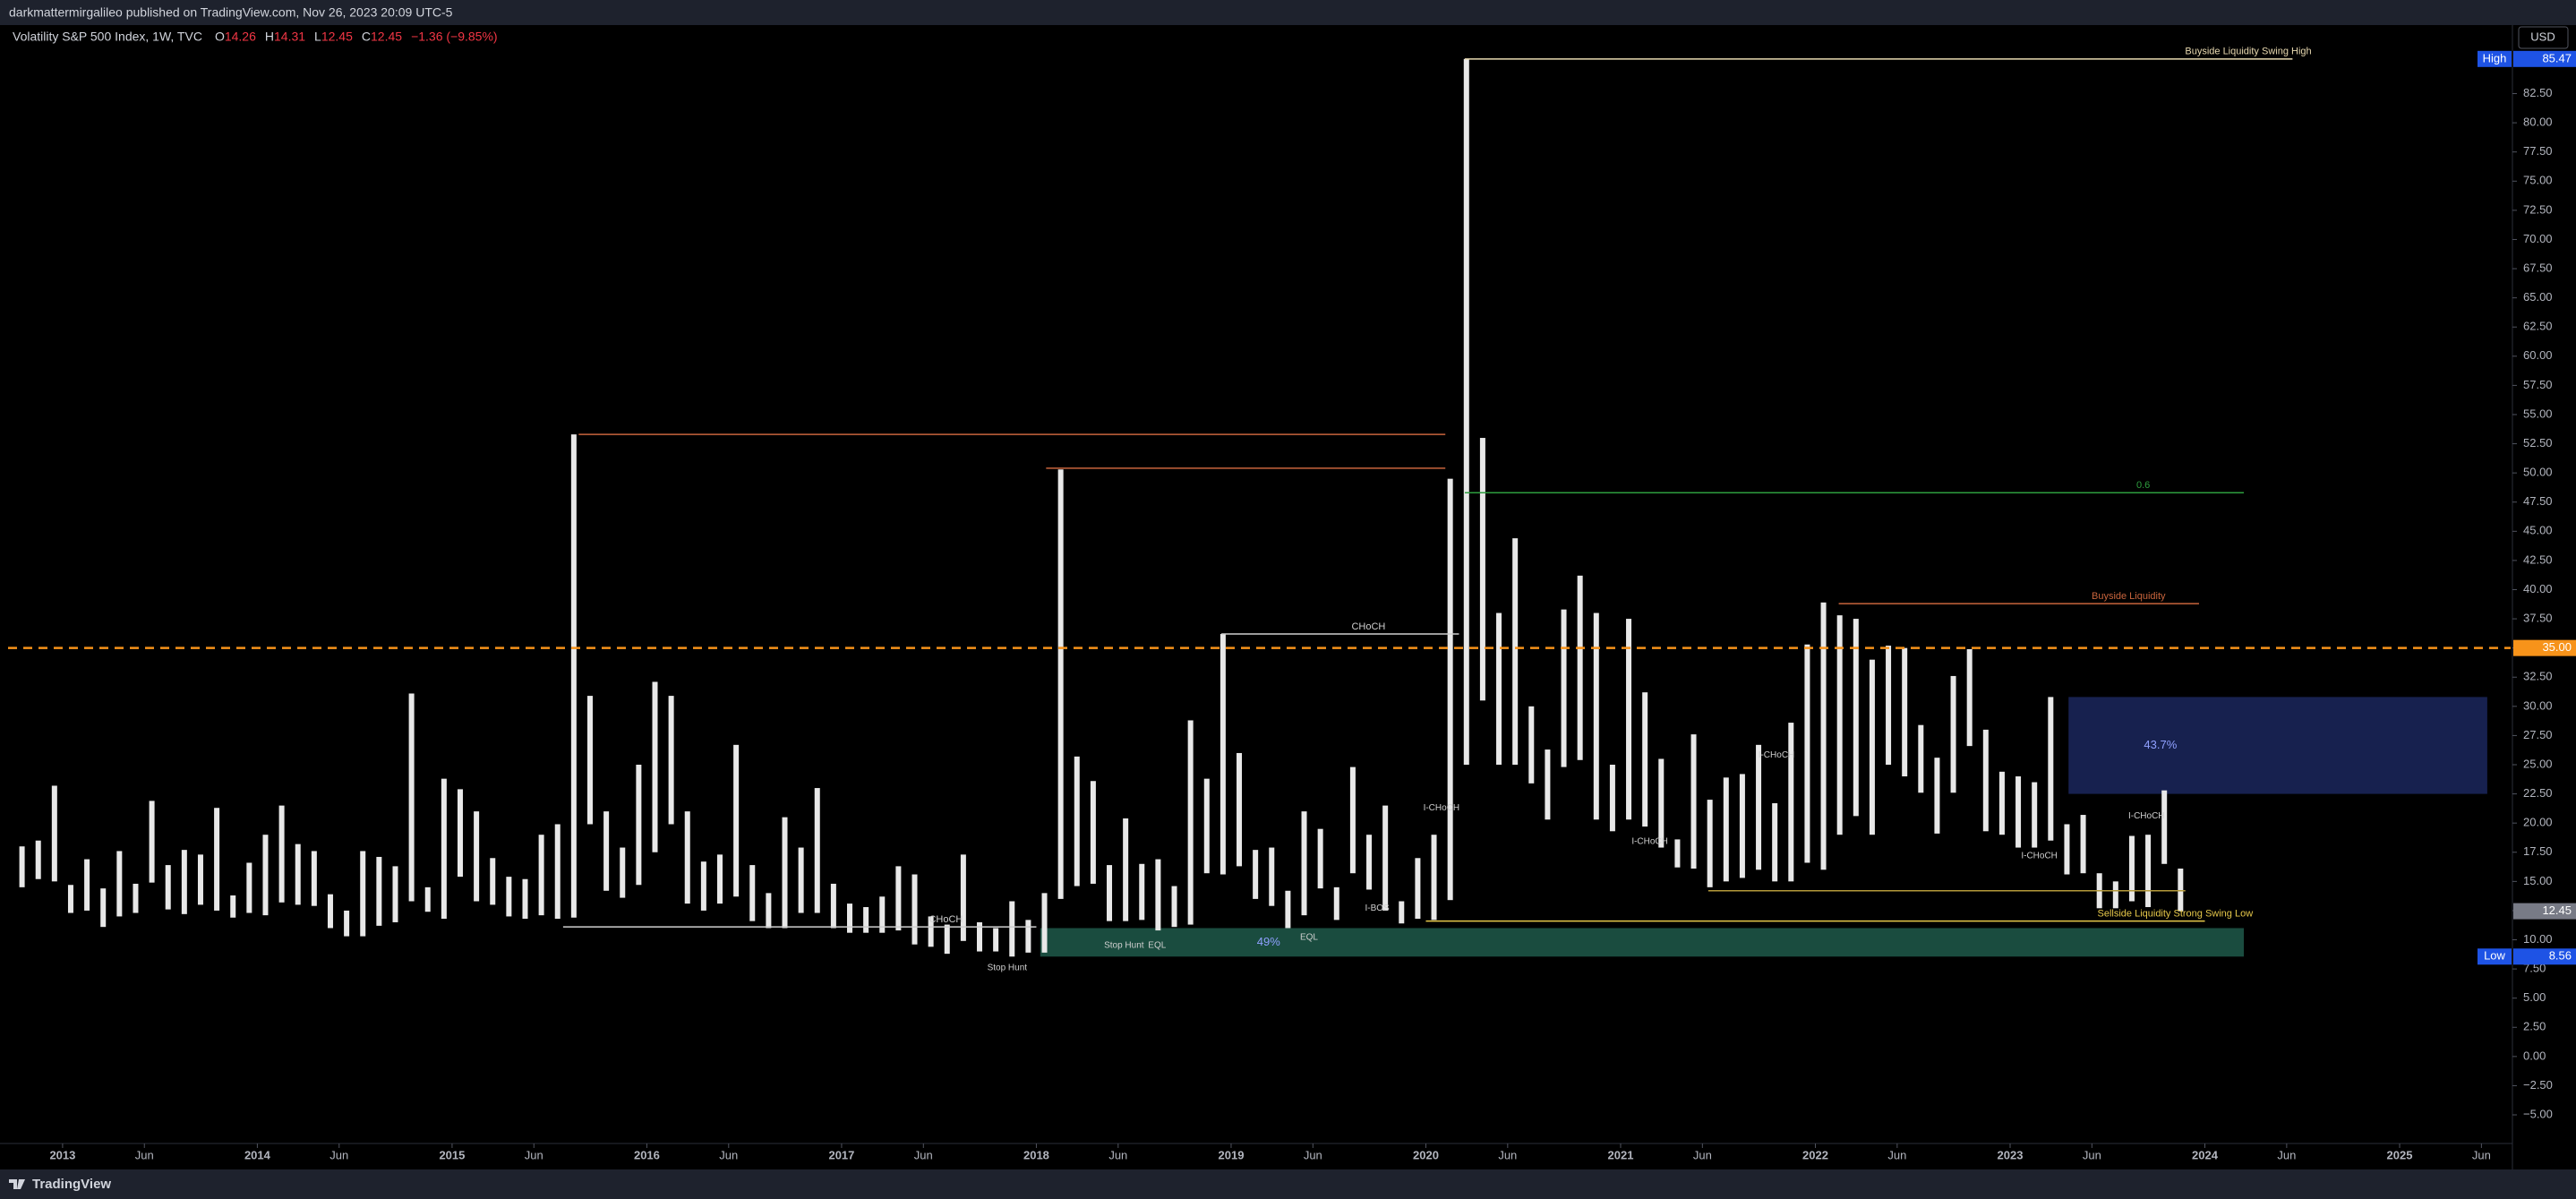 The image size is (2576, 1199). What do you see at coordinates (647, 1154) in the screenshot?
I see `x-tick-label: 2016` at bounding box center [647, 1154].